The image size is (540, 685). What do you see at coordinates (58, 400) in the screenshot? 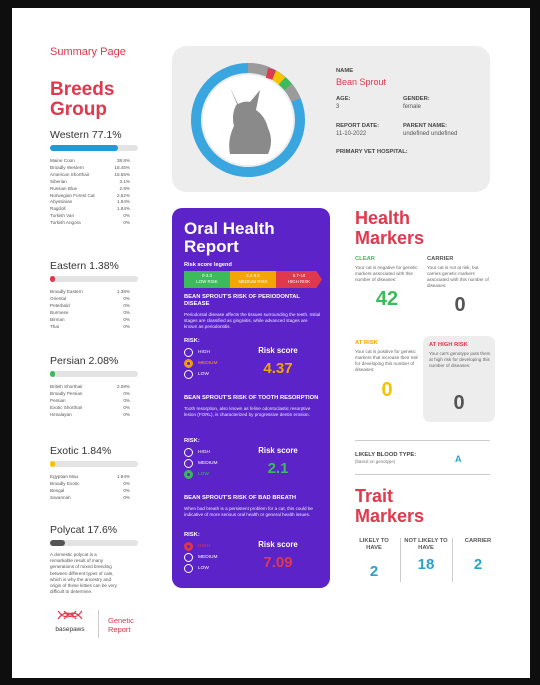
I see `breed-name: Persian` at bounding box center [58, 400].